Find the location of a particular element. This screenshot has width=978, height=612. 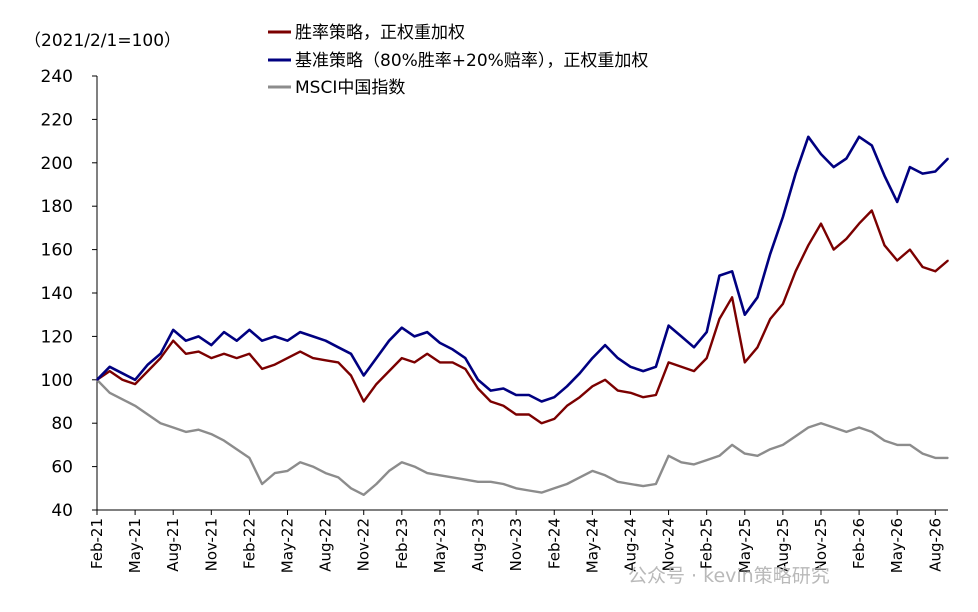

y-tick-label: 120 is located at coordinates (57, 337).